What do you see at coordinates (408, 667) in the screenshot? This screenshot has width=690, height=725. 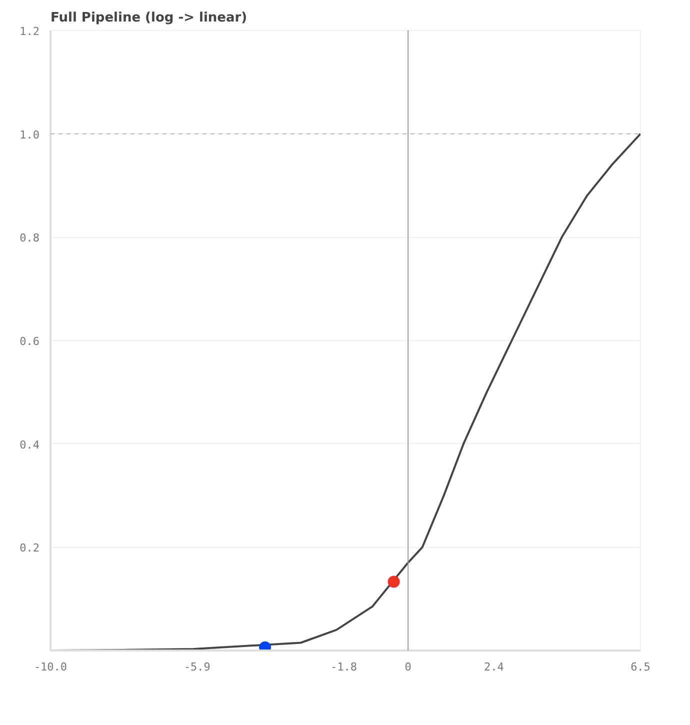 I see `x-tick-label: 0` at bounding box center [408, 667].